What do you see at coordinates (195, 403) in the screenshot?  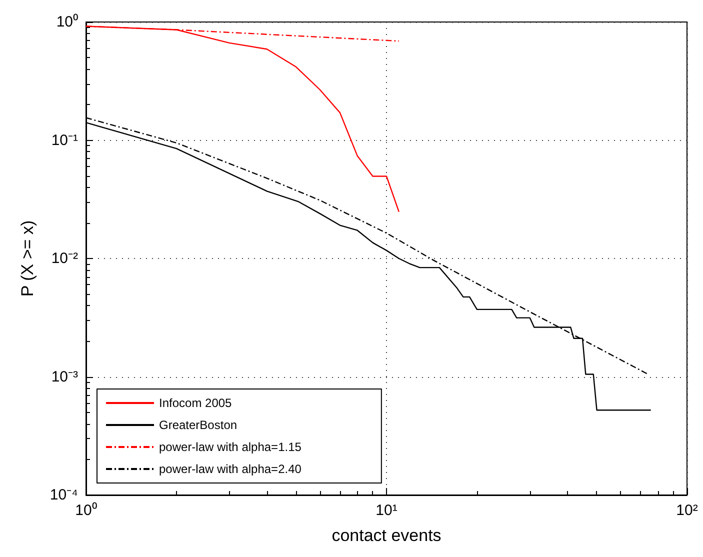 I see `legend-label: Infocom 2005` at bounding box center [195, 403].